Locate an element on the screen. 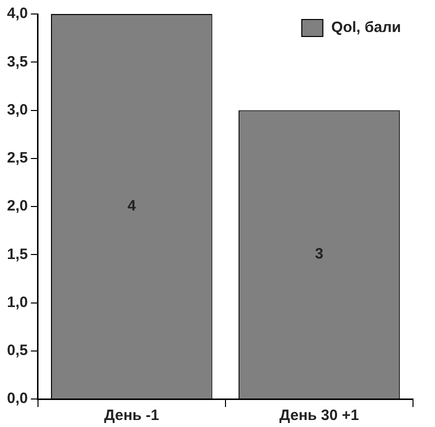 This screenshot has width=435, height=427. y-tick-label: 1,5 is located at coordinates (17, 254).